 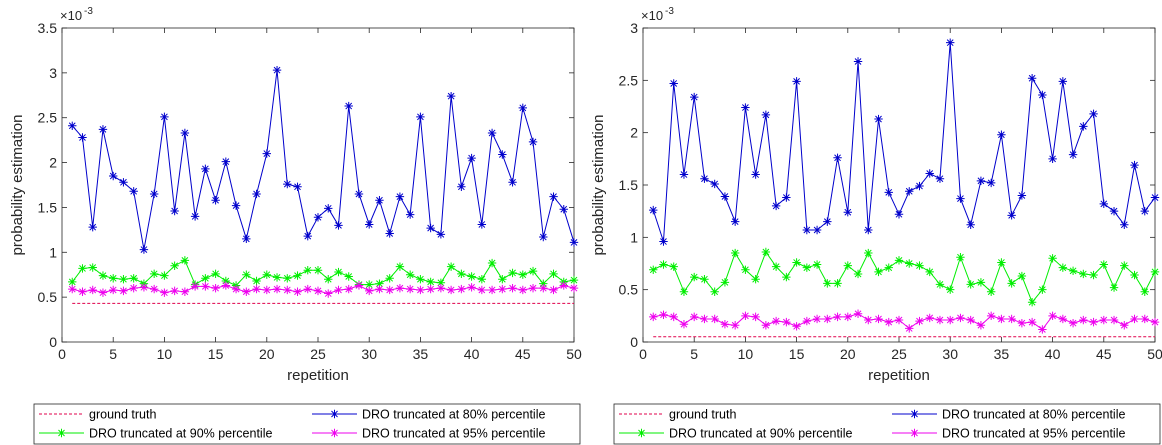 I want to click on x-tick-label: 15, so click(x=216, y=354).